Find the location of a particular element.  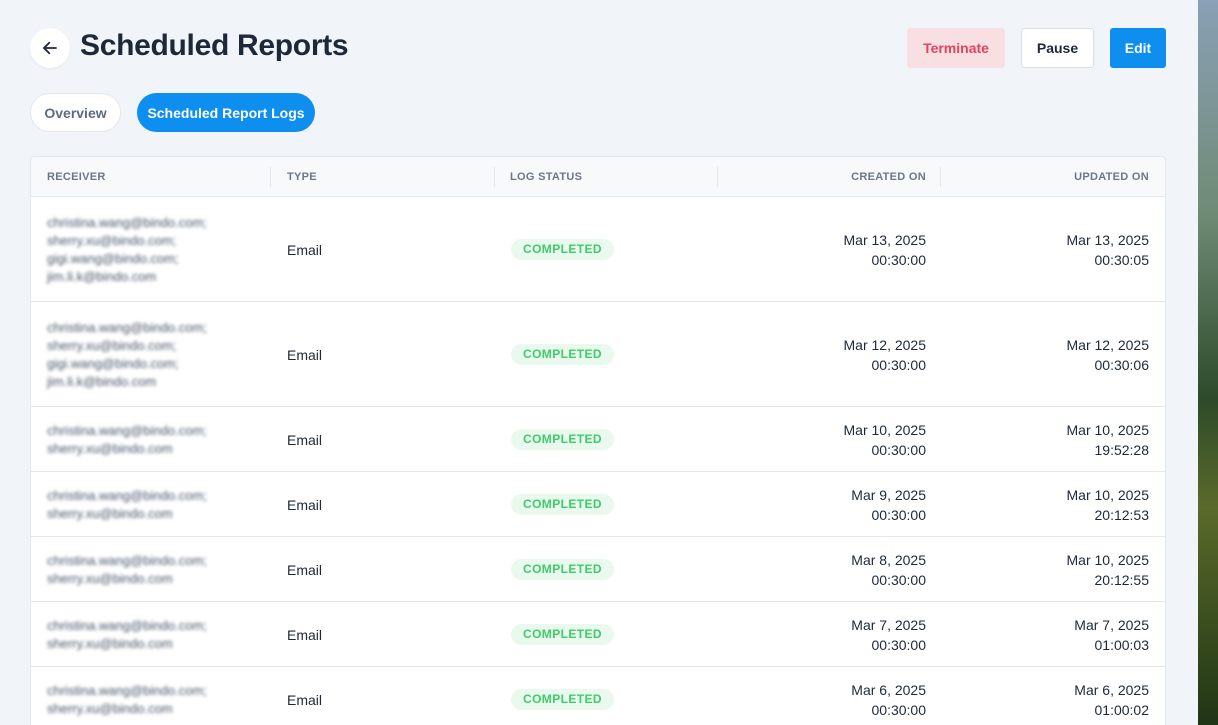

column-header-receiver: RECEIVER is located at coordinates (76, 177).